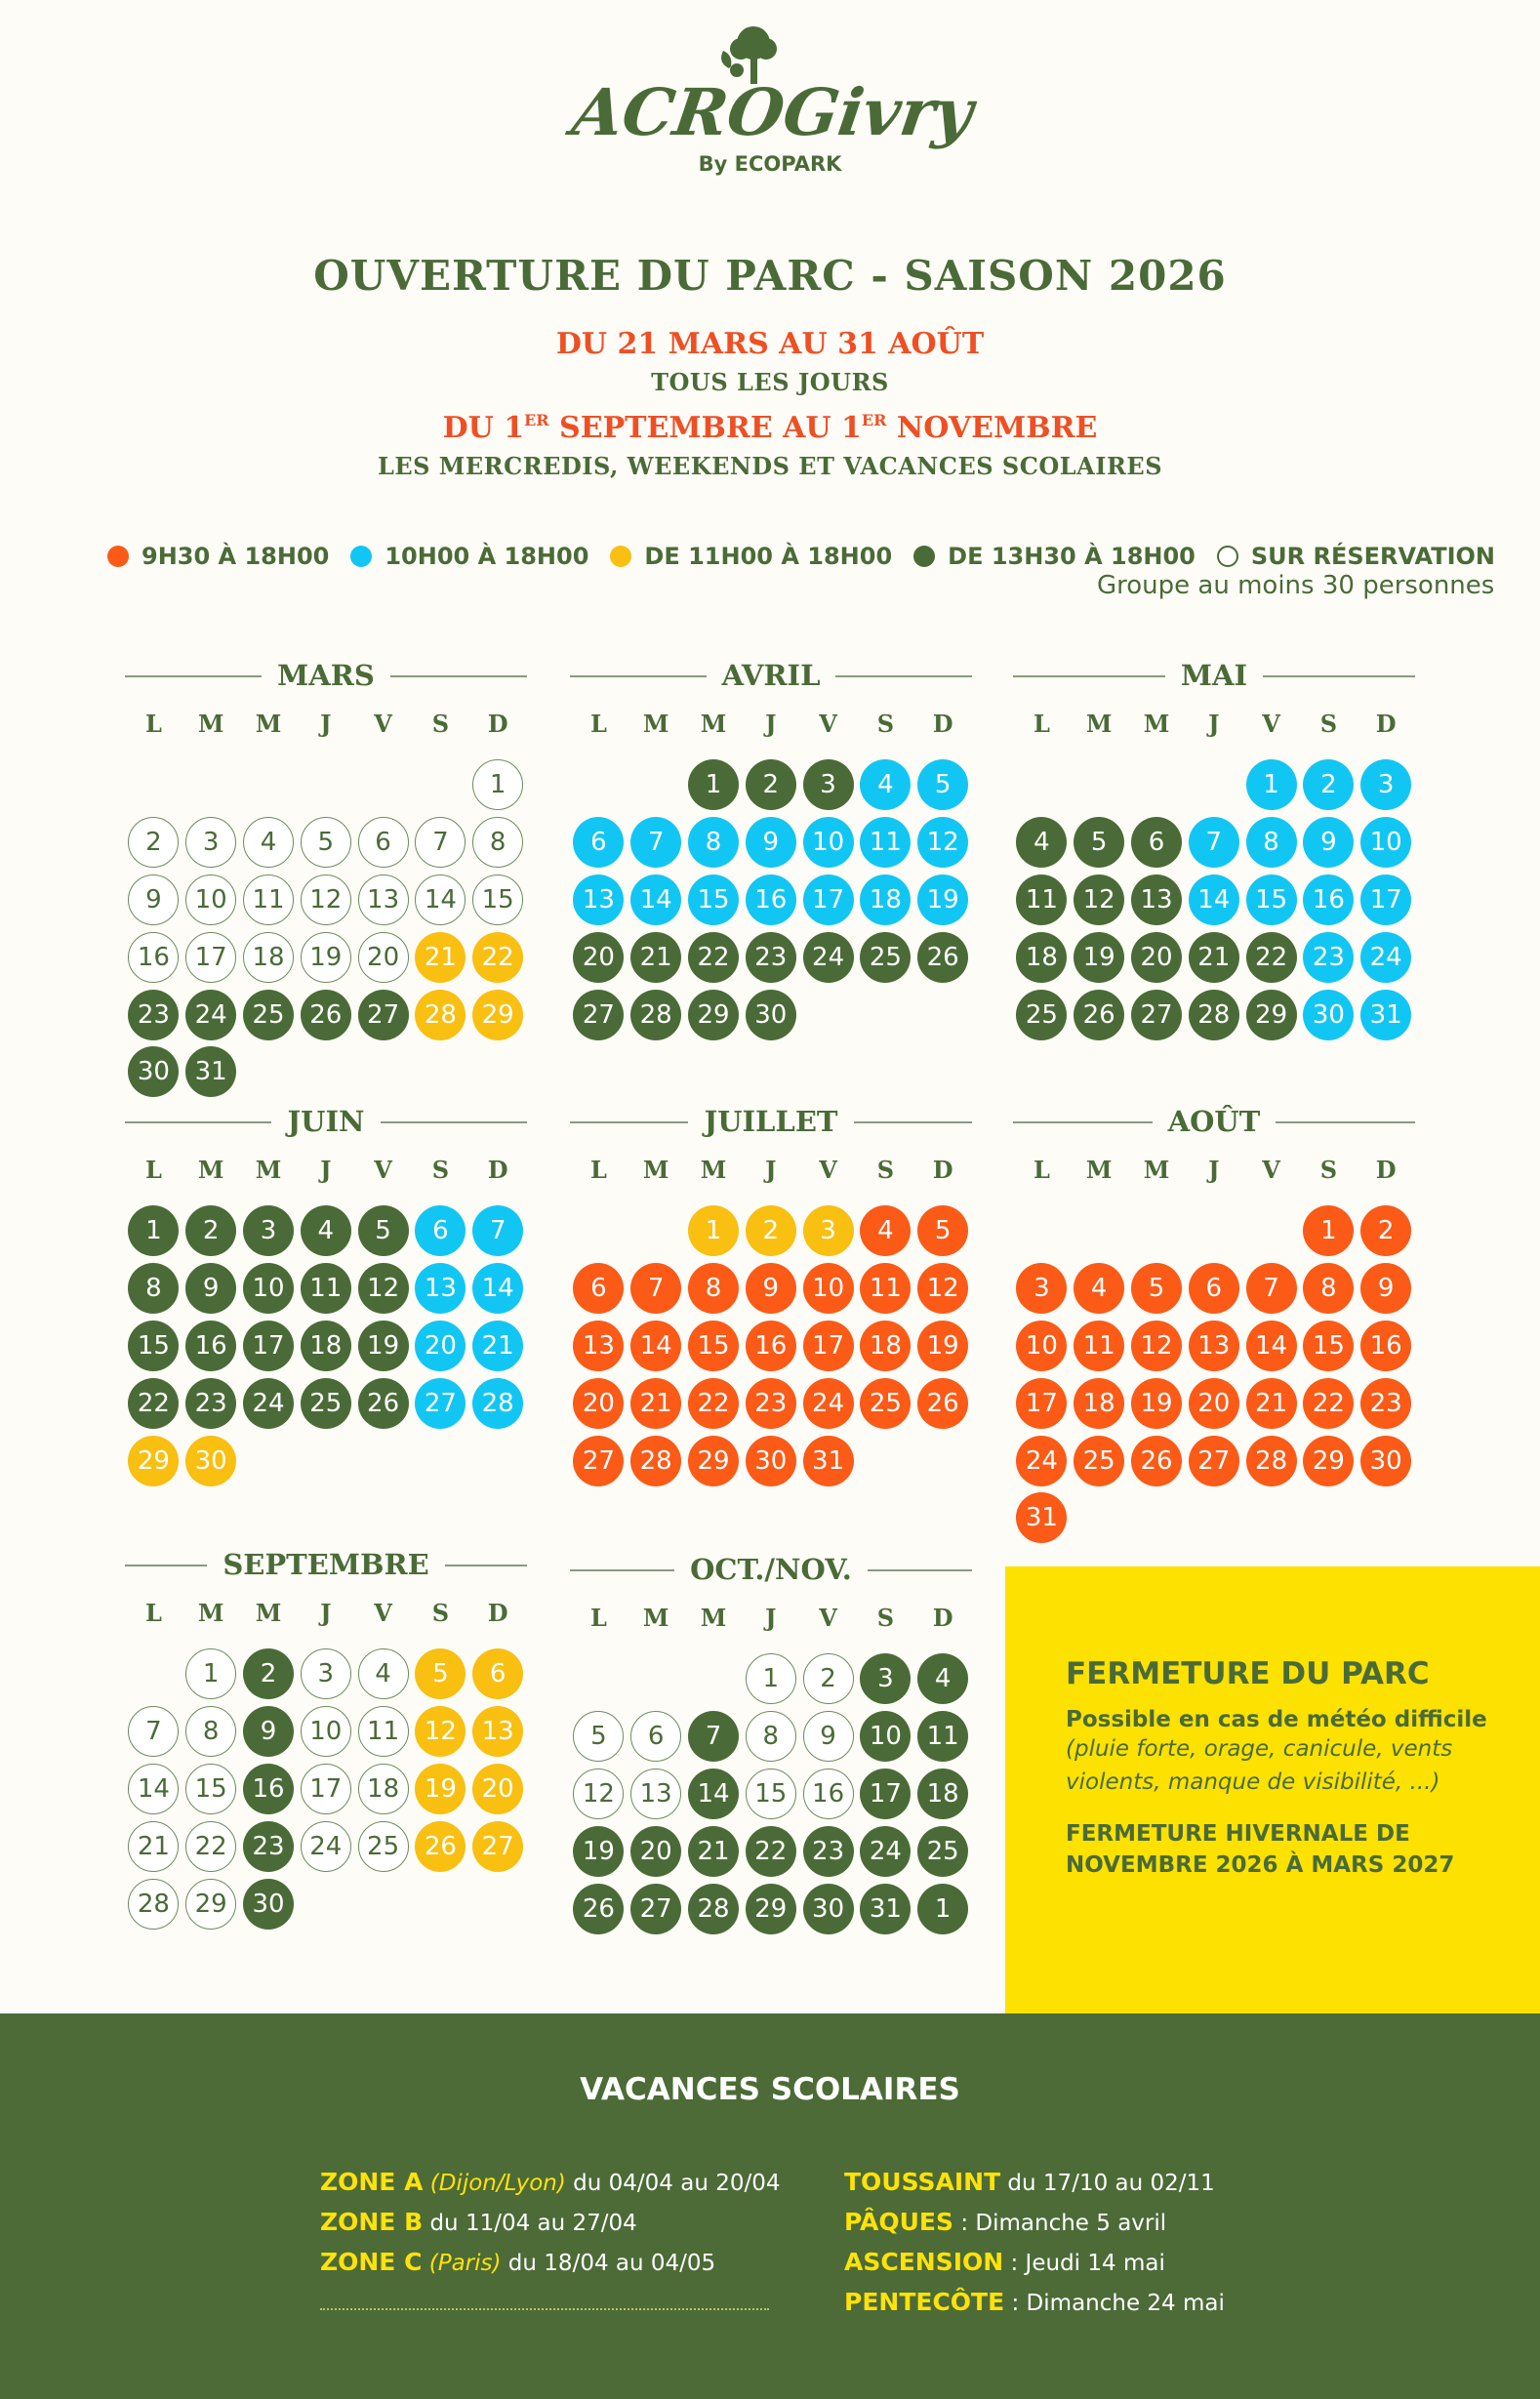 This screenshot has height=2399, width=1540. I want to click on legend-note: Groupe au moins 30 personnes, so click(1296, 585).